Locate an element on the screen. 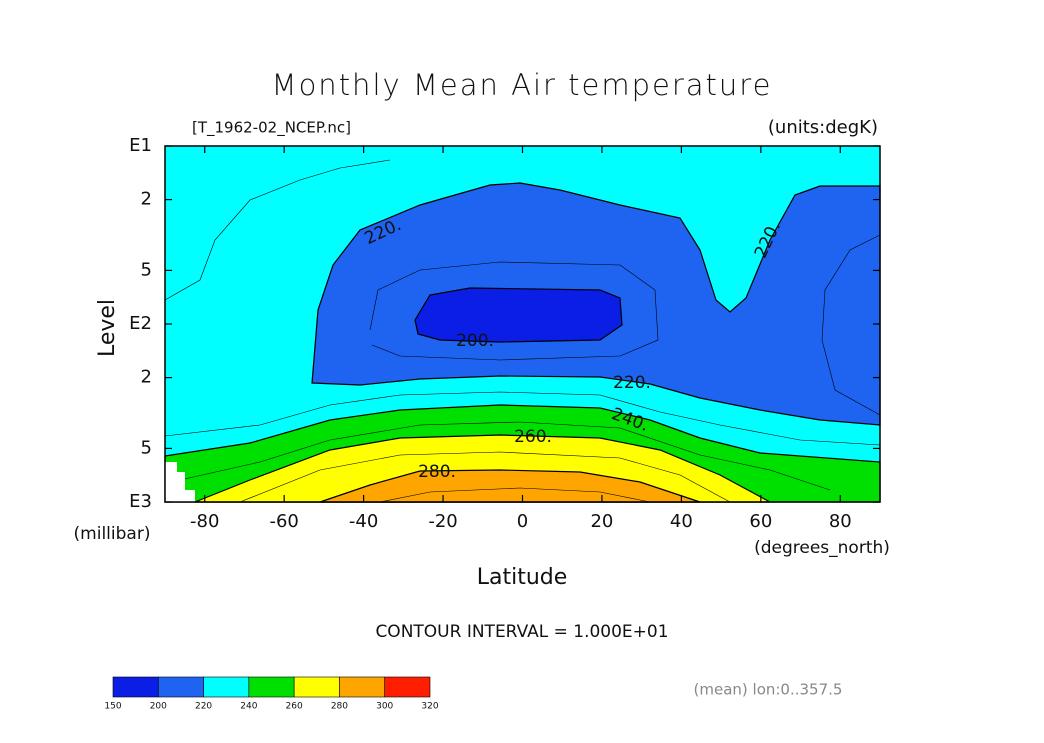 The image size is (1044, 743). x-tick-label: -80 is located at coordinates (204, 521).